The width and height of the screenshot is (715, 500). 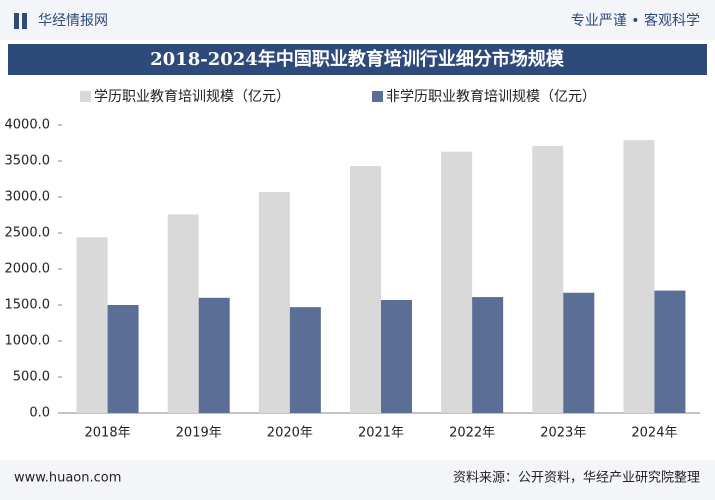 What do you see at coordinates (73, 21) in the screenshot?
I see `brand: 华经情报网` at bounding box center [73, 21].